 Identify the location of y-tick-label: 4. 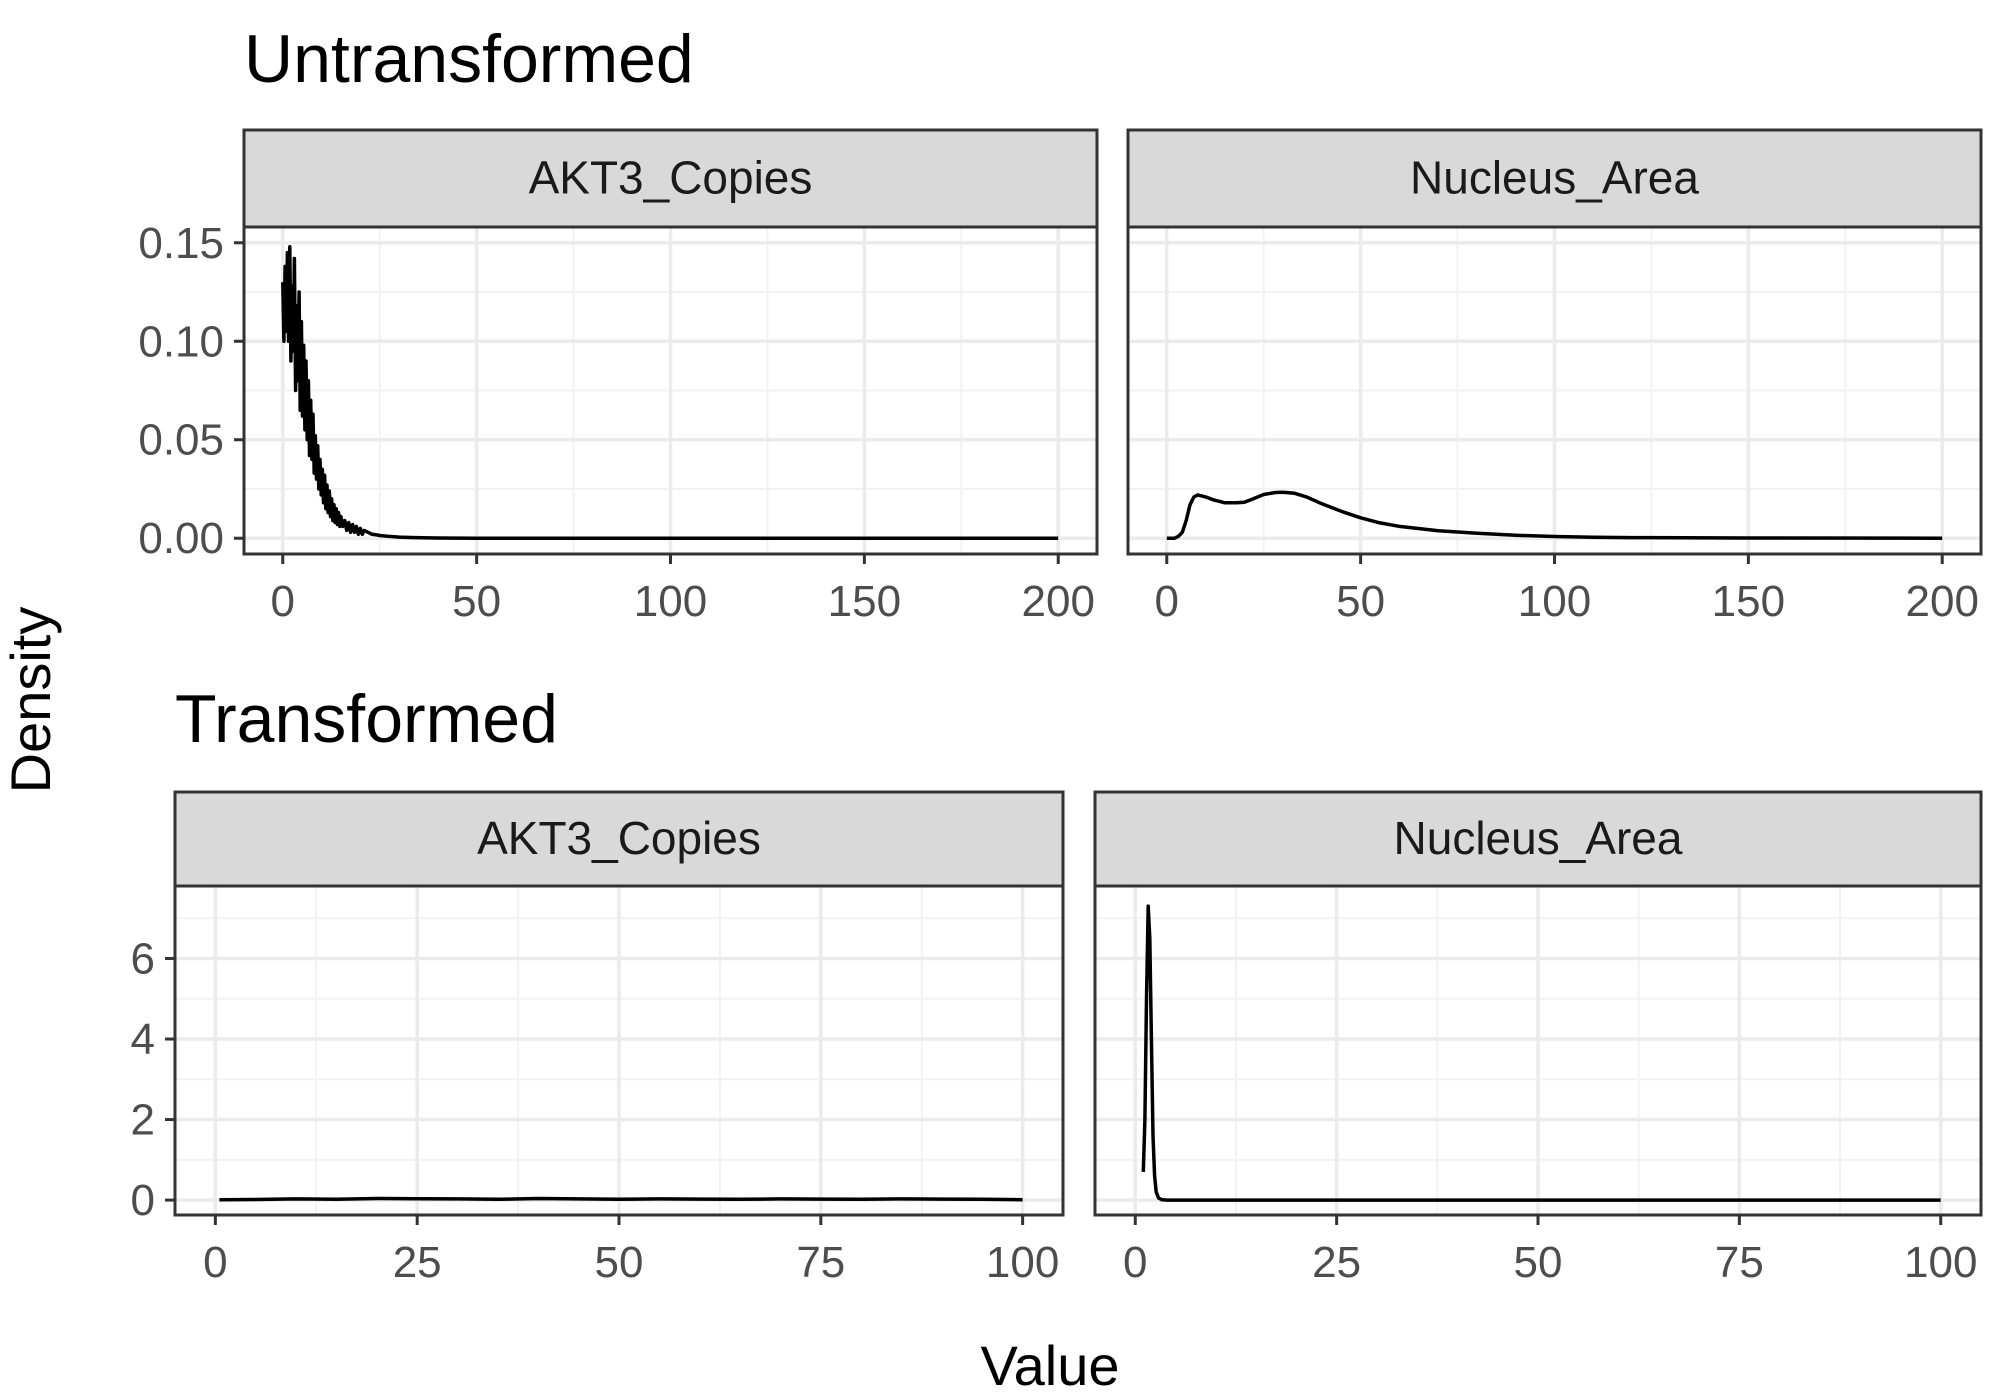
(143, 1039).